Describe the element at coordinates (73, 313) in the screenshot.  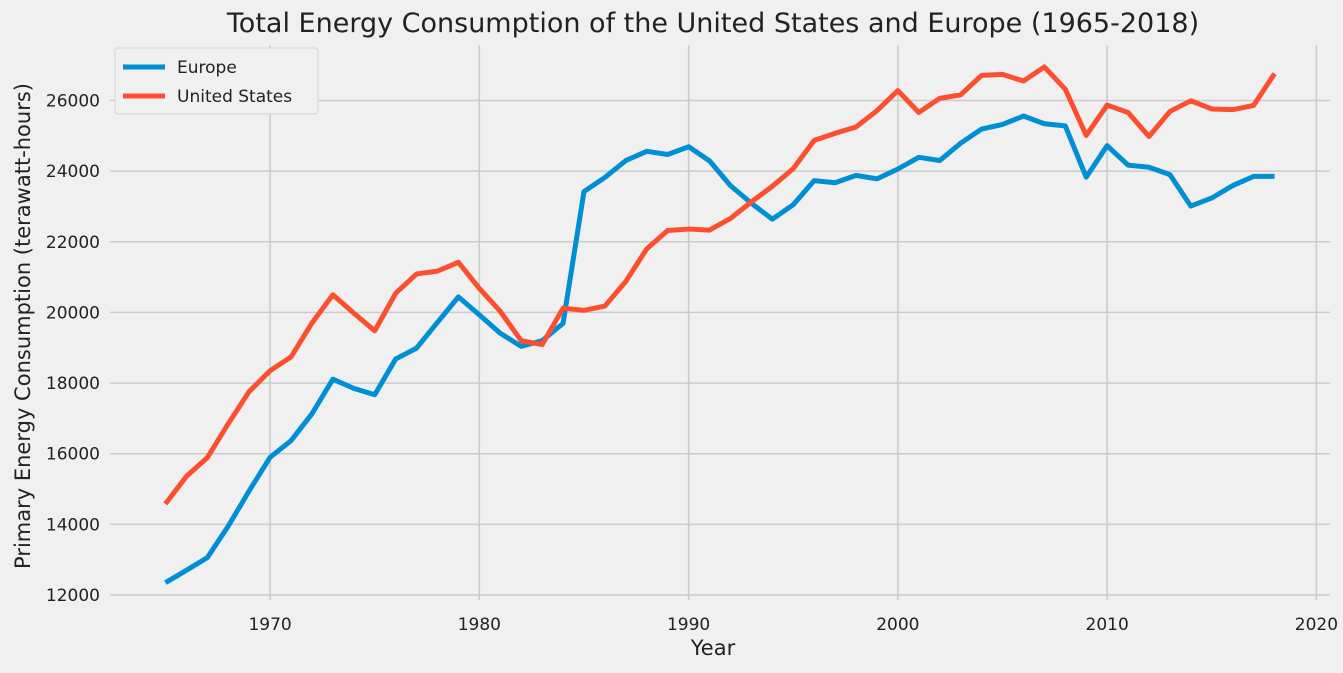
I see `y-tick-label: 20000` at that location.